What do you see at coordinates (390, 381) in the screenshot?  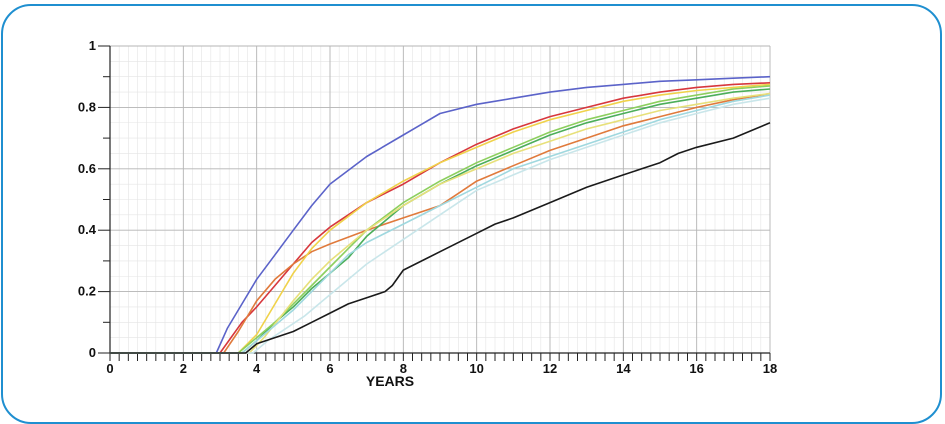 I see `x-axis-title: YEARS` at bounding box center [390, 381].